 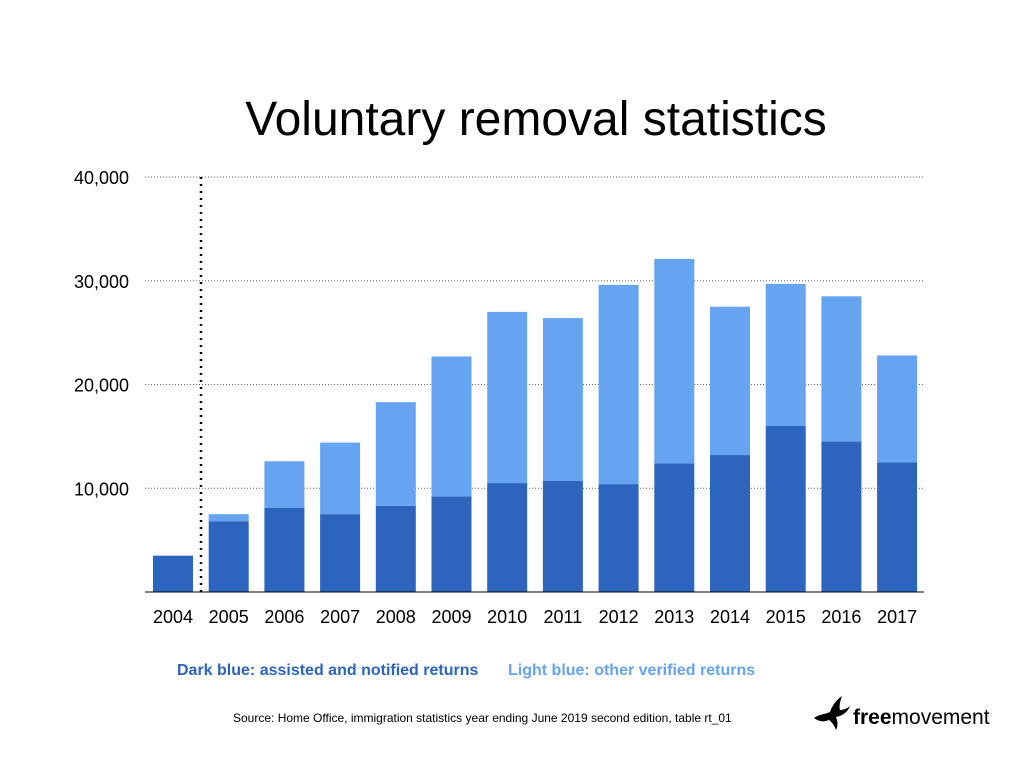 What do you see at coordinates (786, 617) in the screenshot?
I see `x-tick-label: 2015` at bounding box center [786, 617].